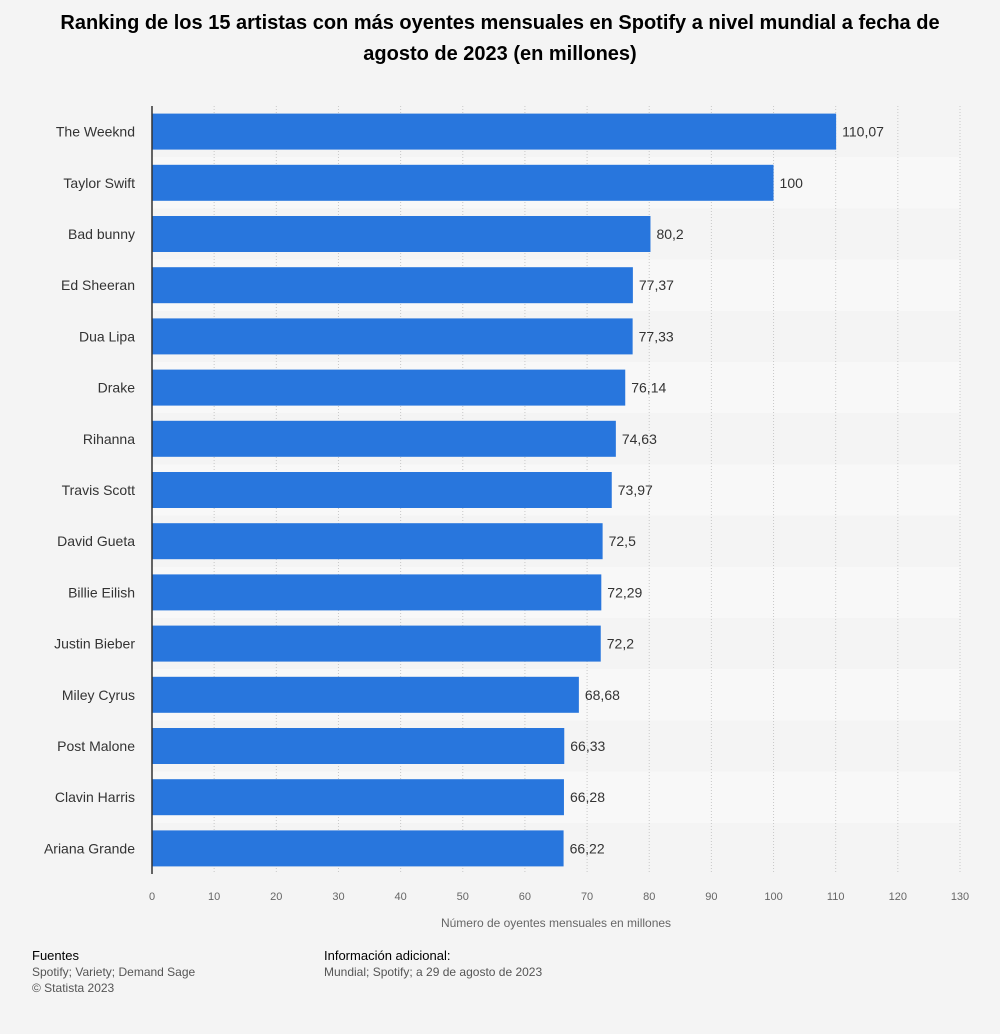 The height and width of the screenshot is (1034, 1000). I want to click on additional-info-text: Mundial; Spotify; a 29 de agosto de 2023, so click(433, 972).